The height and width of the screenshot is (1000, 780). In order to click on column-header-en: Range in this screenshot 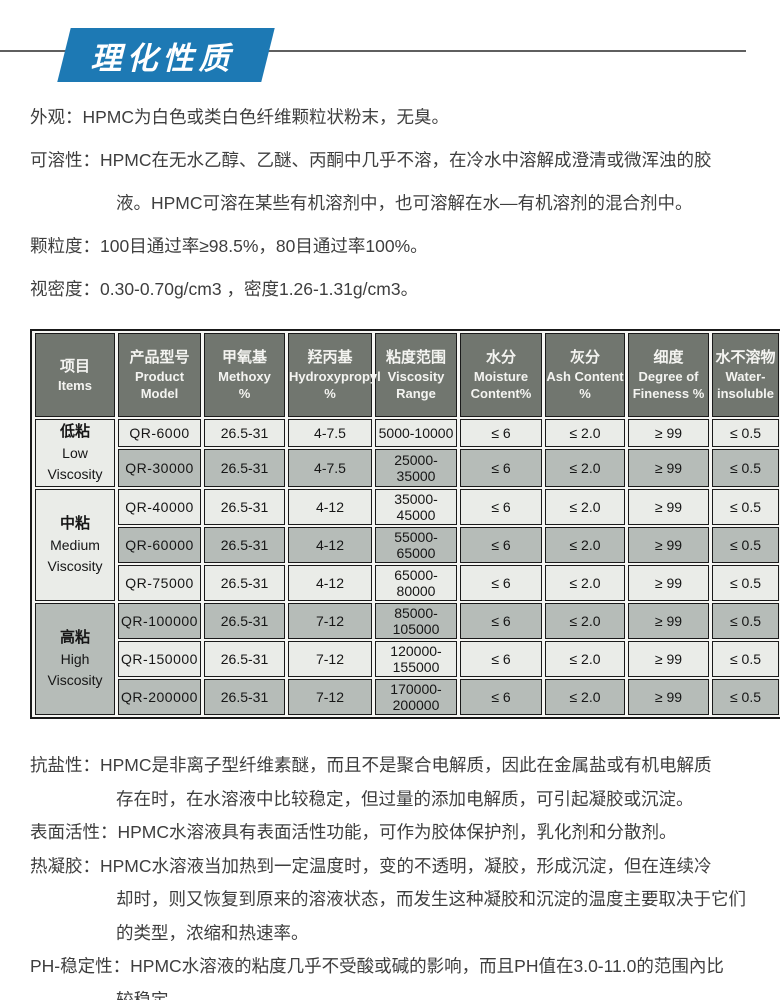, I will do `click(416, 393)`.